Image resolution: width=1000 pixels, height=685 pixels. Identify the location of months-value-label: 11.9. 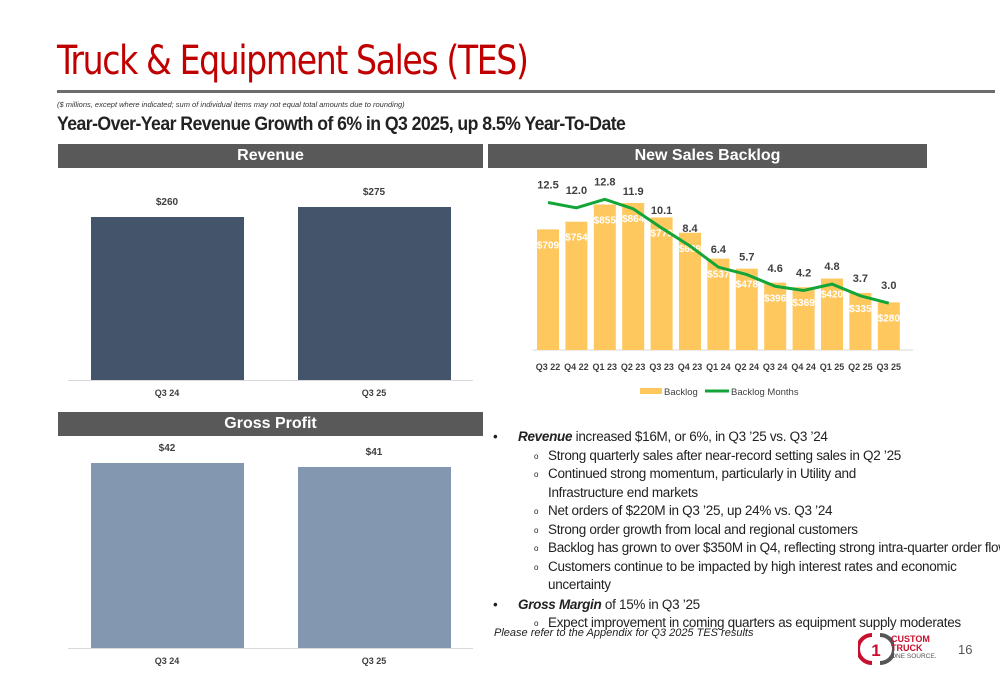
(633, 192).